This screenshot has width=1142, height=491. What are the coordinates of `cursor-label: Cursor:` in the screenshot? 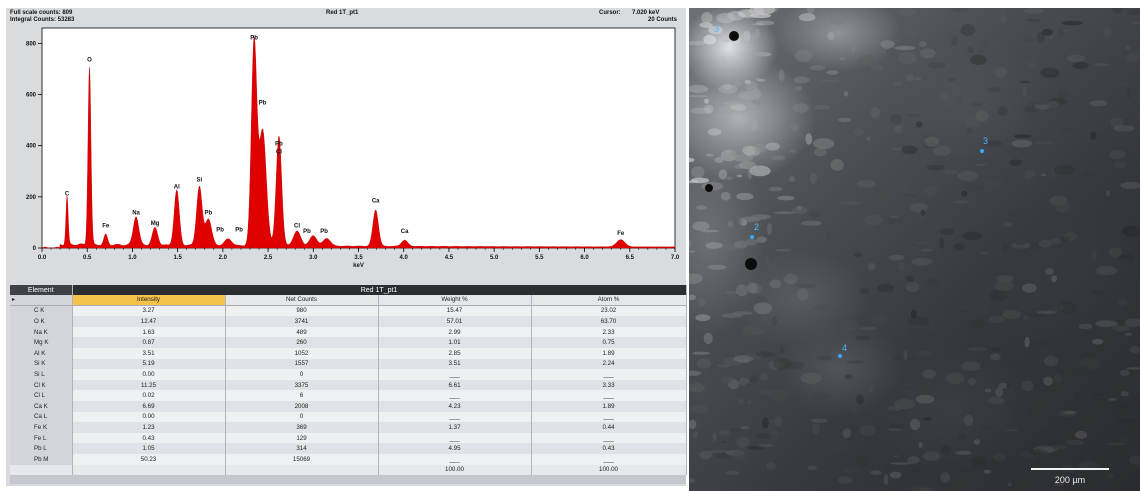 It's located at (610, 13).